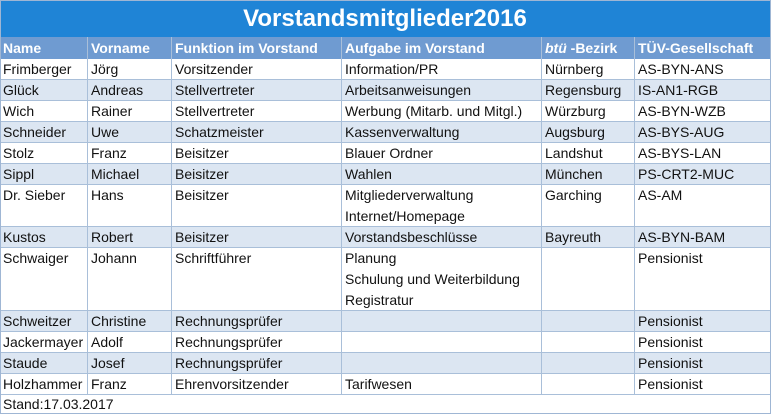 Image resolution: width=771 pixels, height=414 pixels. Describe the element at coordinates (213, 258) in the screenshot. I see `cell-funktion-text: Schriftführer` at that location.